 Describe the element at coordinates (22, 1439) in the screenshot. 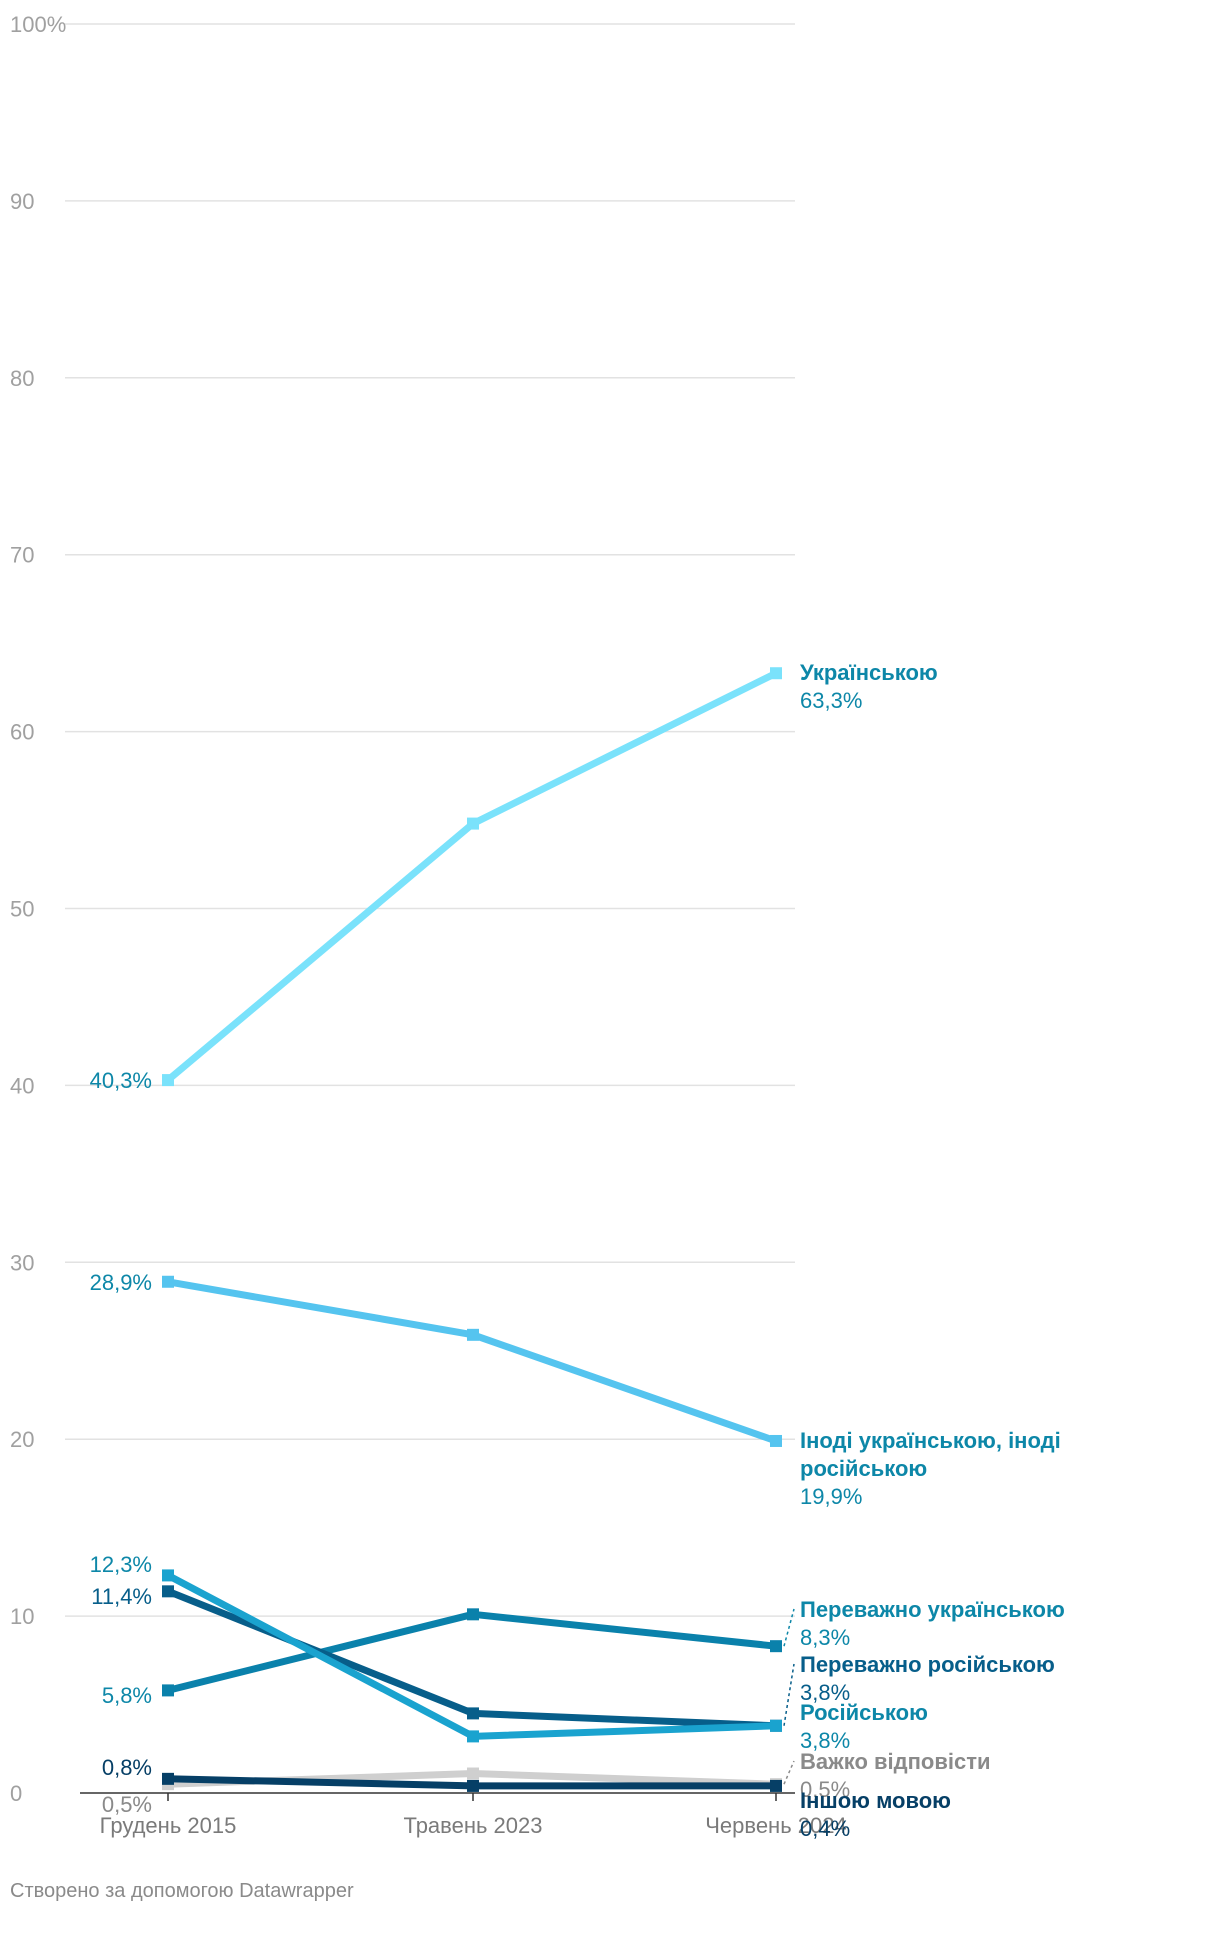

I see `y-tick-label: 20` at that location.